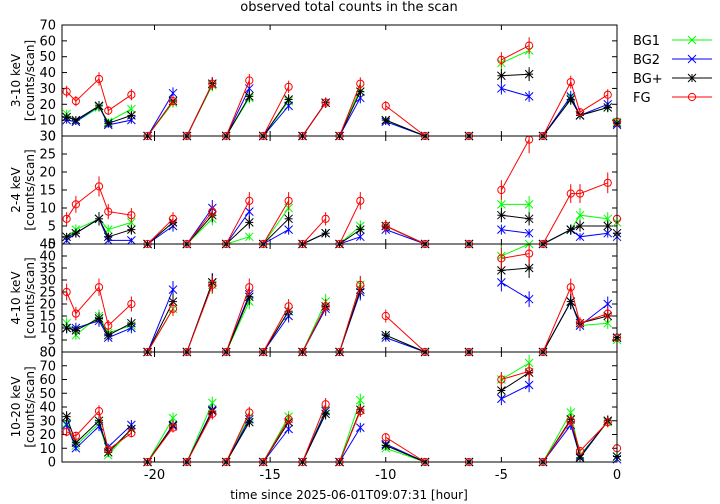  What do you see at coordinates (672, 60) in the screenshot?
I see `legend-entry-bg2: BG2` at bounding box center [672, 60].